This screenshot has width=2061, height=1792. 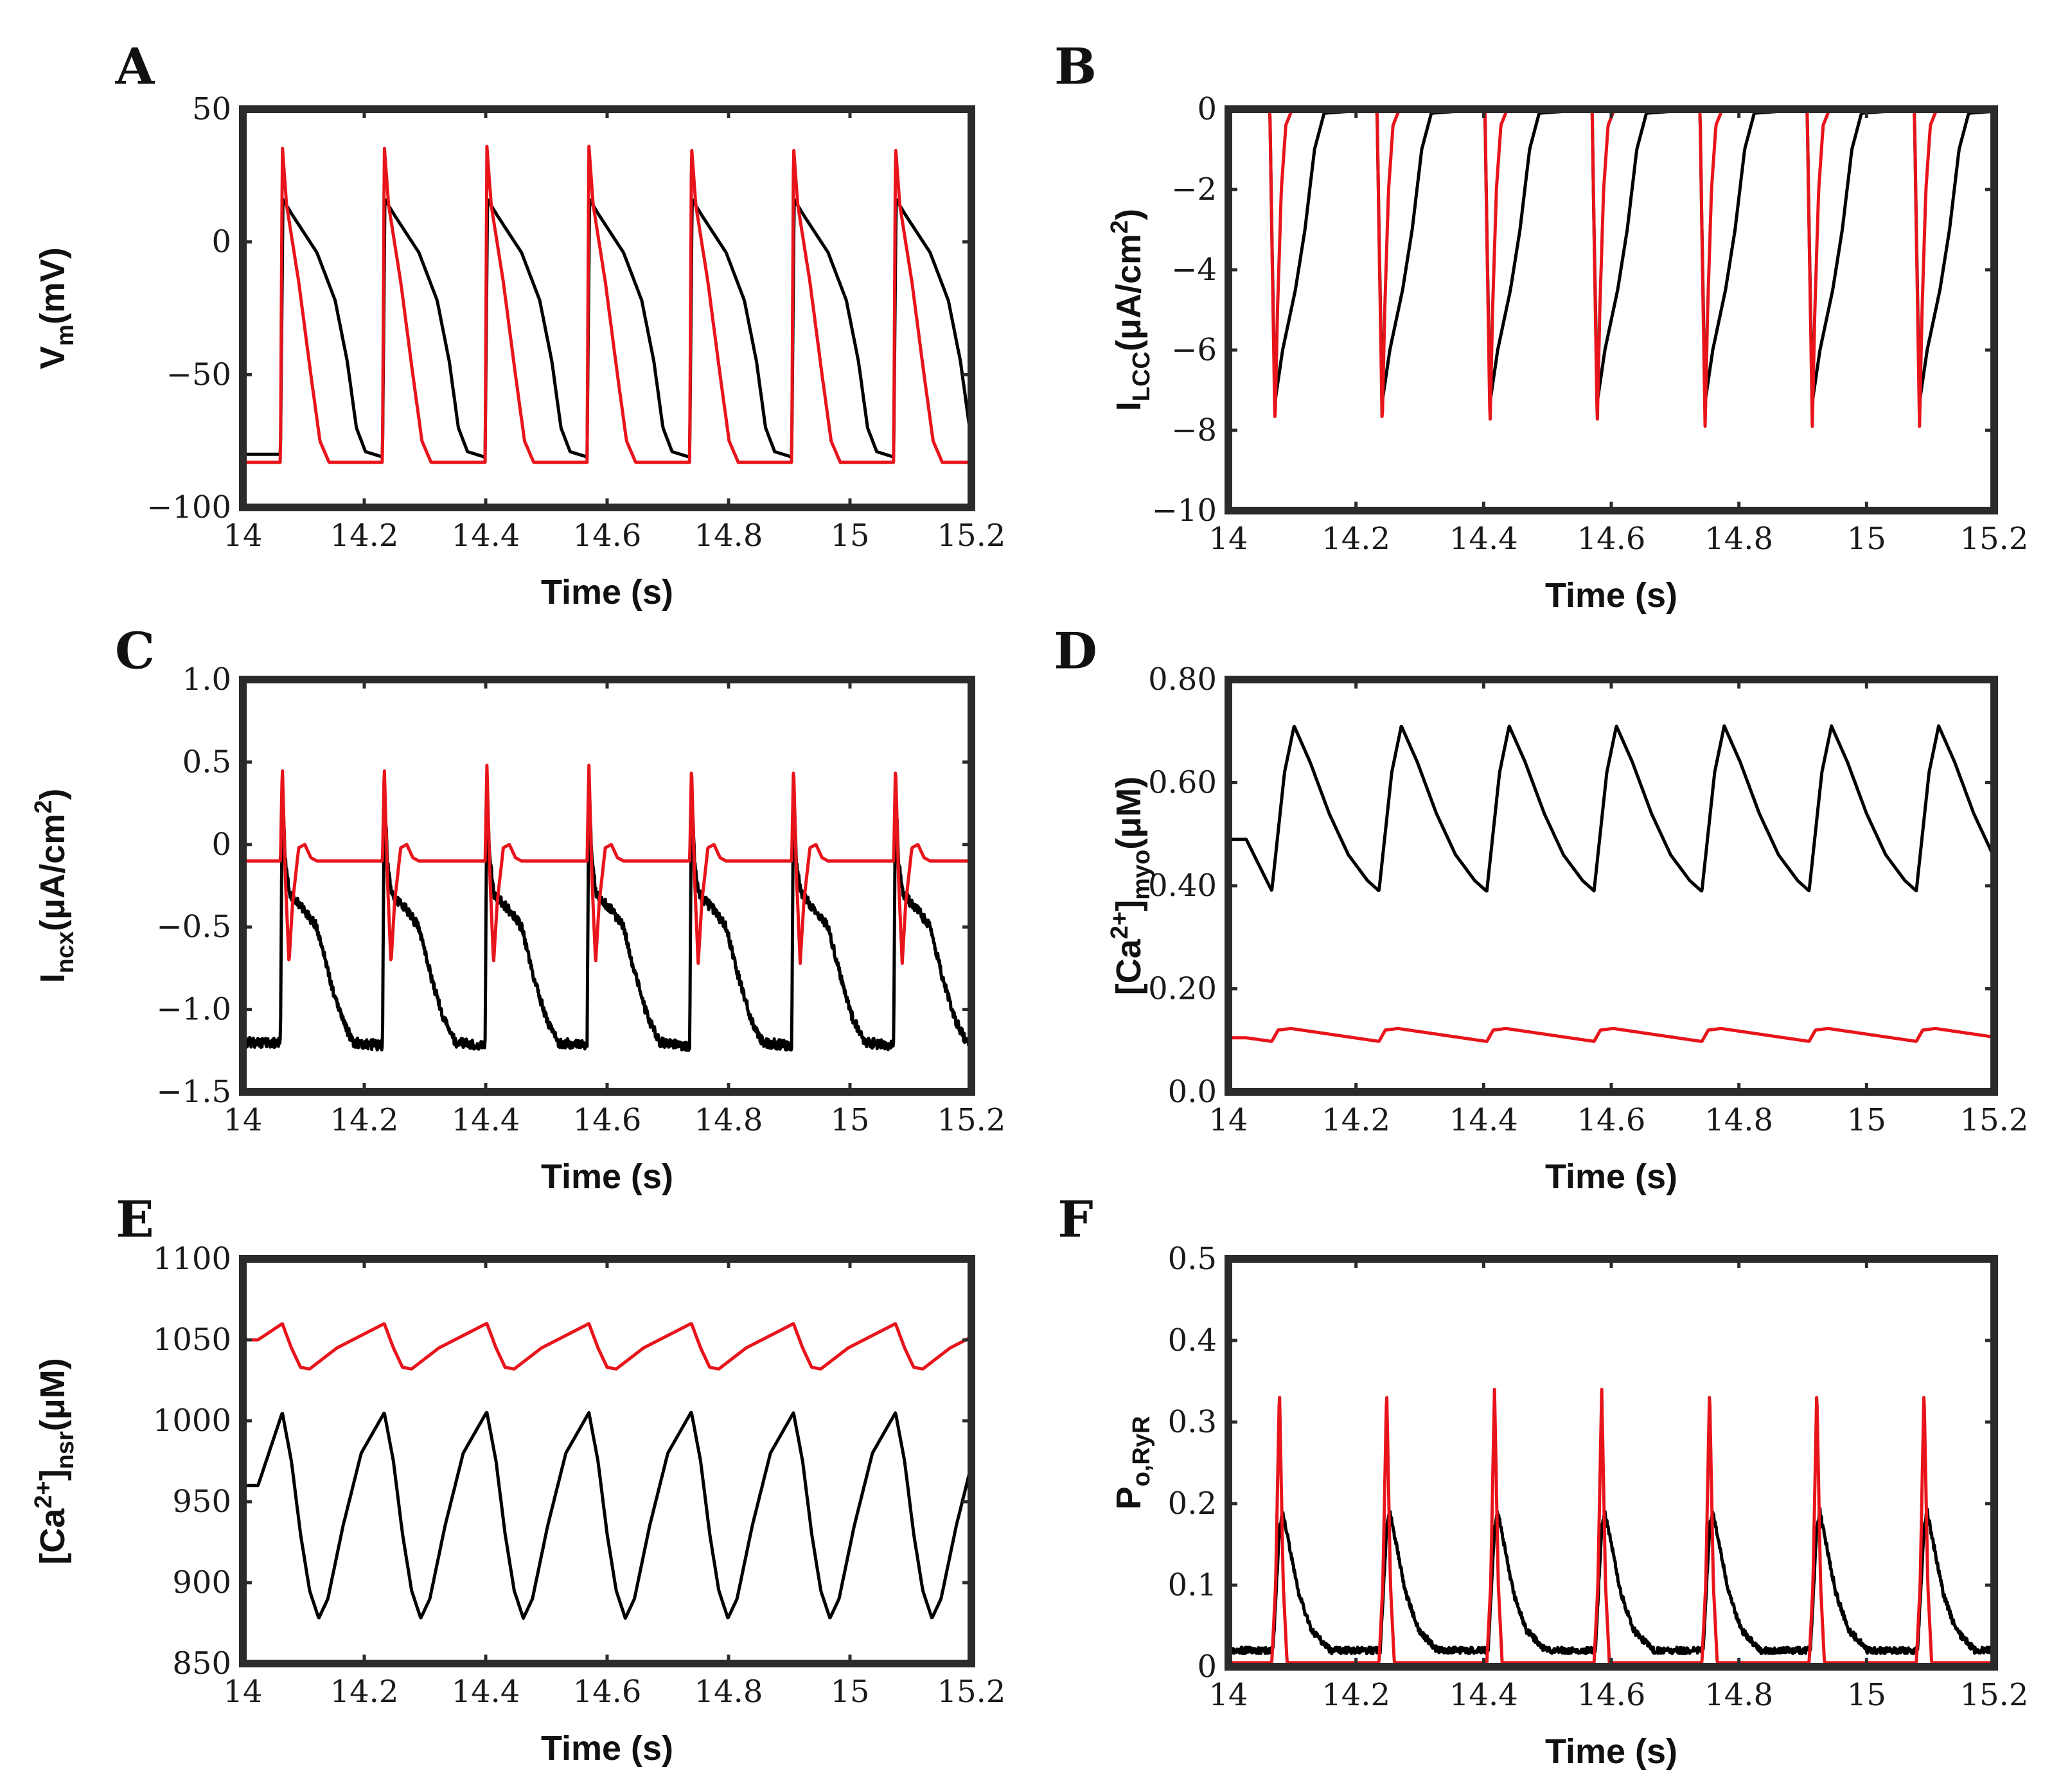 What do you see at coordinates (52, 794) in the screenshot?
I see `y-label-ylabel_end: )` at bounding box center [52, 794].